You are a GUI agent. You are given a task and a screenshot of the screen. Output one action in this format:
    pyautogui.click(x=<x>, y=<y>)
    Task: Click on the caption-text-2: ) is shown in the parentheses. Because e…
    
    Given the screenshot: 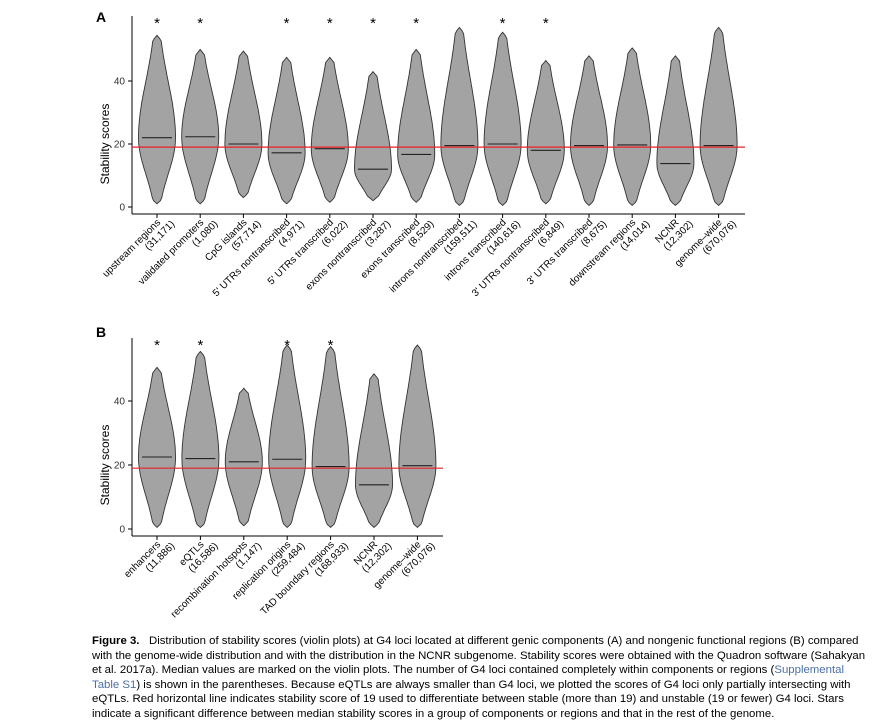 What is the action you would take?
    pyautogui.click(x=471, y=699)
    